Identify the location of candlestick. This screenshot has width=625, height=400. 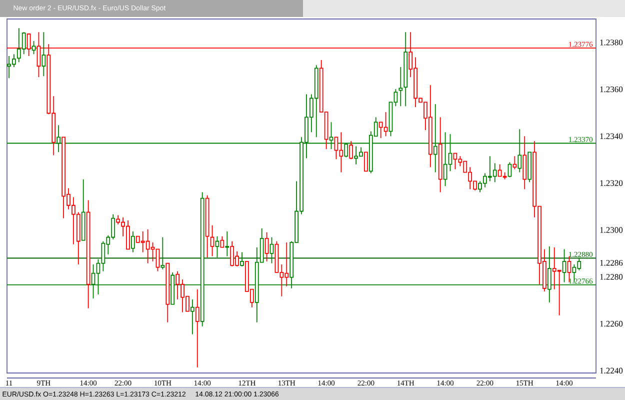
(400, 86).